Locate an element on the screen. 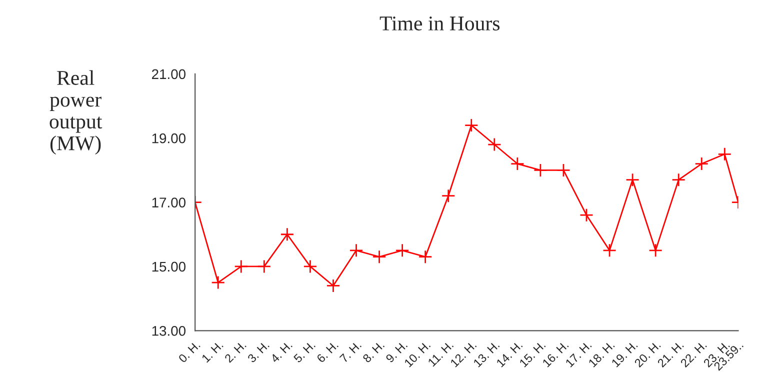 The width and height of the screenshot is (765, 389). y-tick-label: 17.00 is located at coordinates (169, 203).